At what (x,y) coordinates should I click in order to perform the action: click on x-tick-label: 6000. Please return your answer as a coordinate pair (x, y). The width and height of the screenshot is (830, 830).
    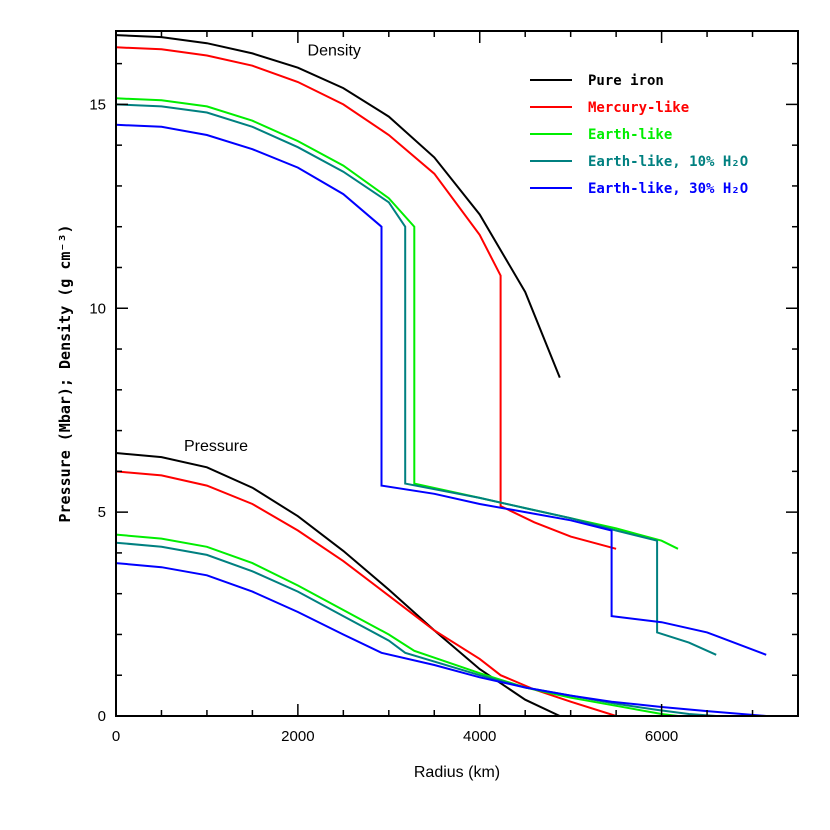
    Looking at the image, I should click on (661, 736).